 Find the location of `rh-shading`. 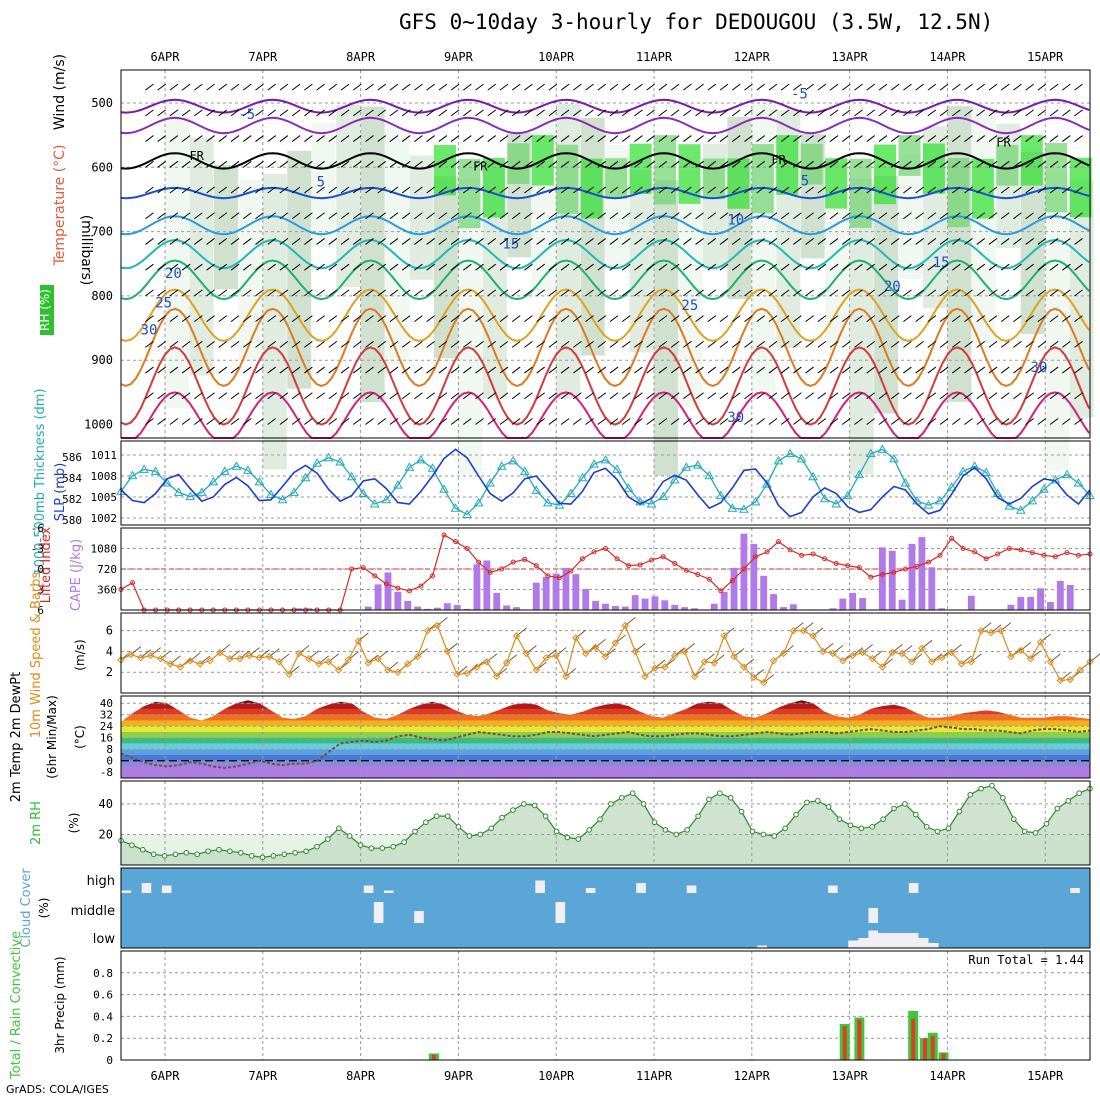

rh-shading is located at coordinates (494, 279).